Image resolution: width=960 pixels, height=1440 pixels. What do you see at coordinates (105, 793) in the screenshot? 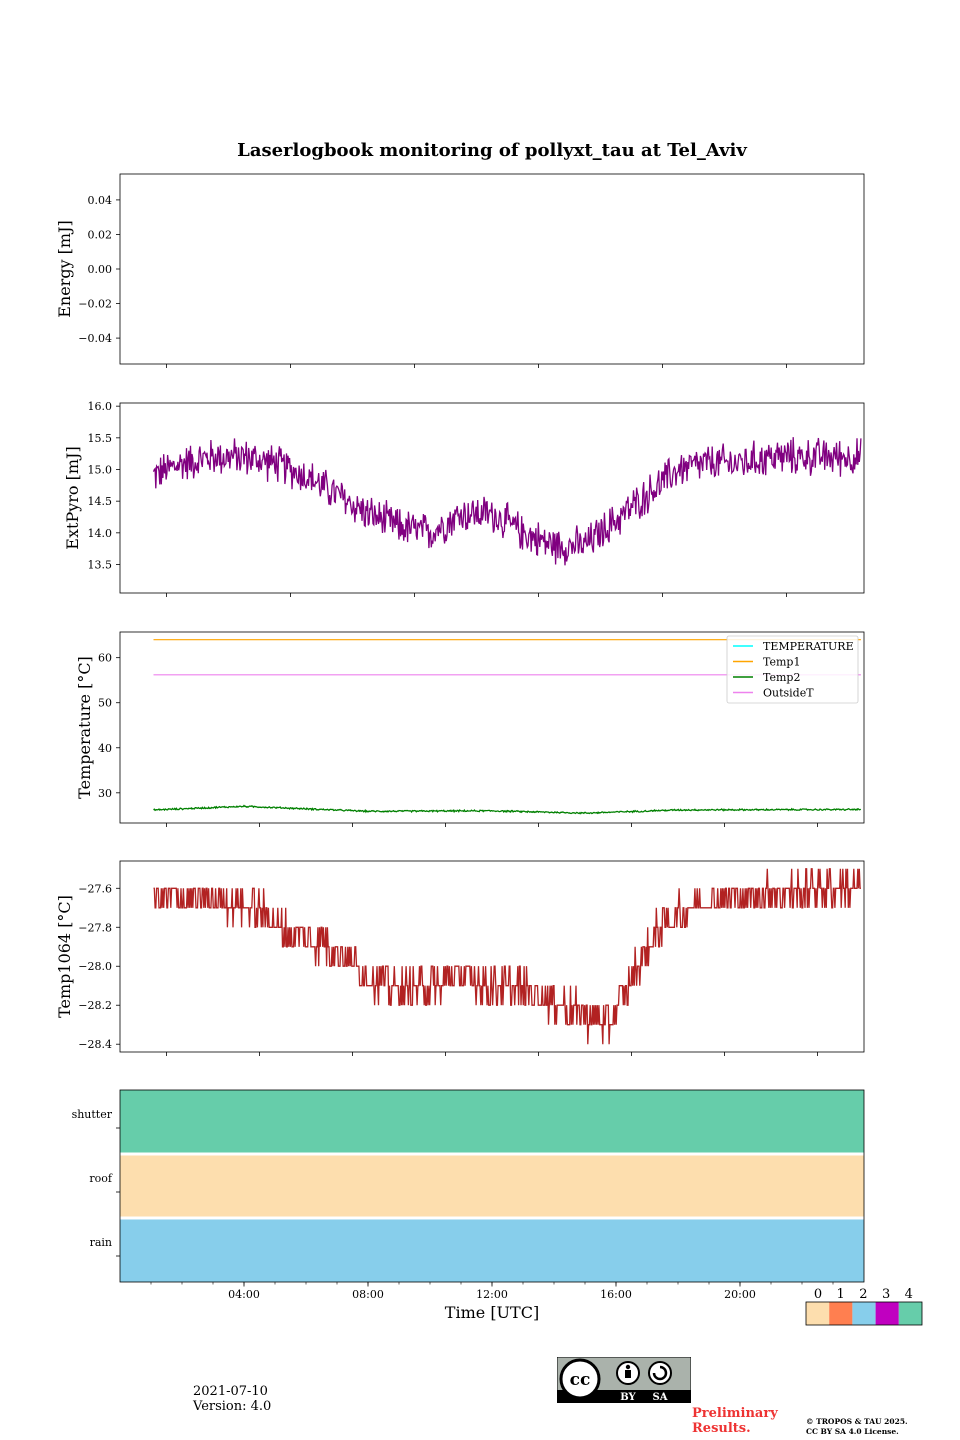
I see `ytick-label: 30` at bounding box center [105, 793].